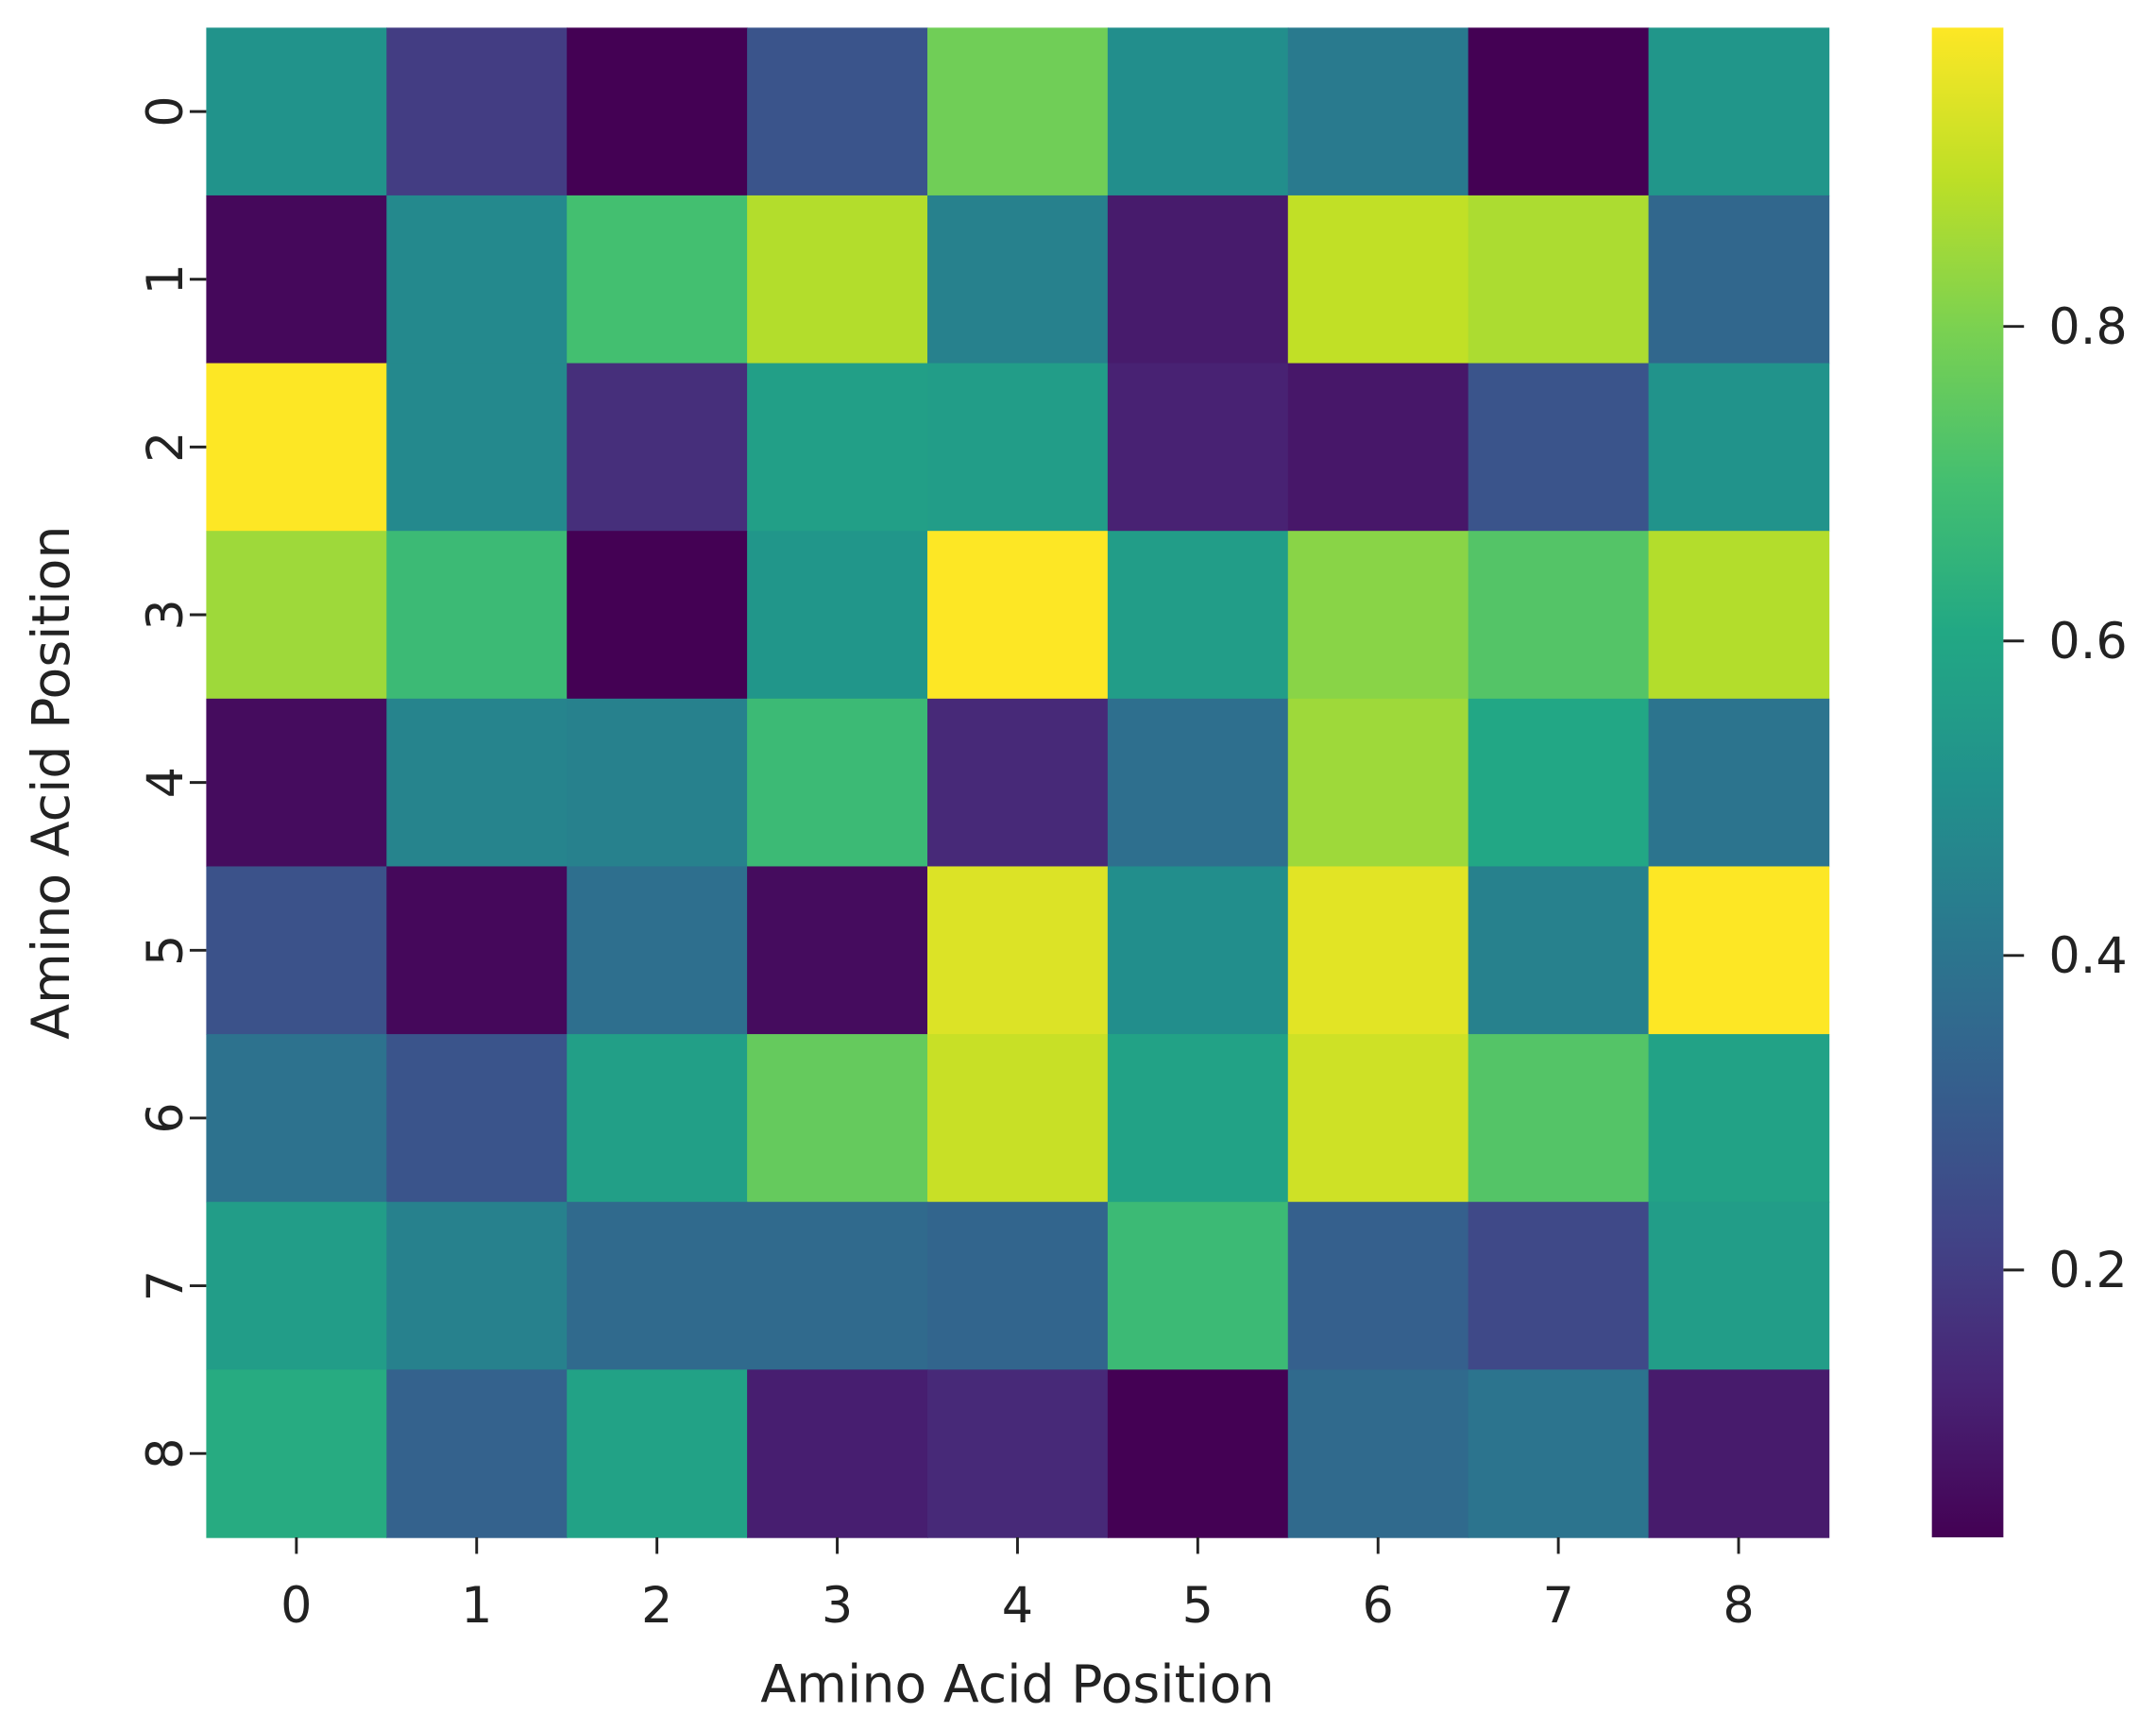 This screenshot has height=1730, width=2156. I want to click on y-tick-label: 6, so click(166, 1117).